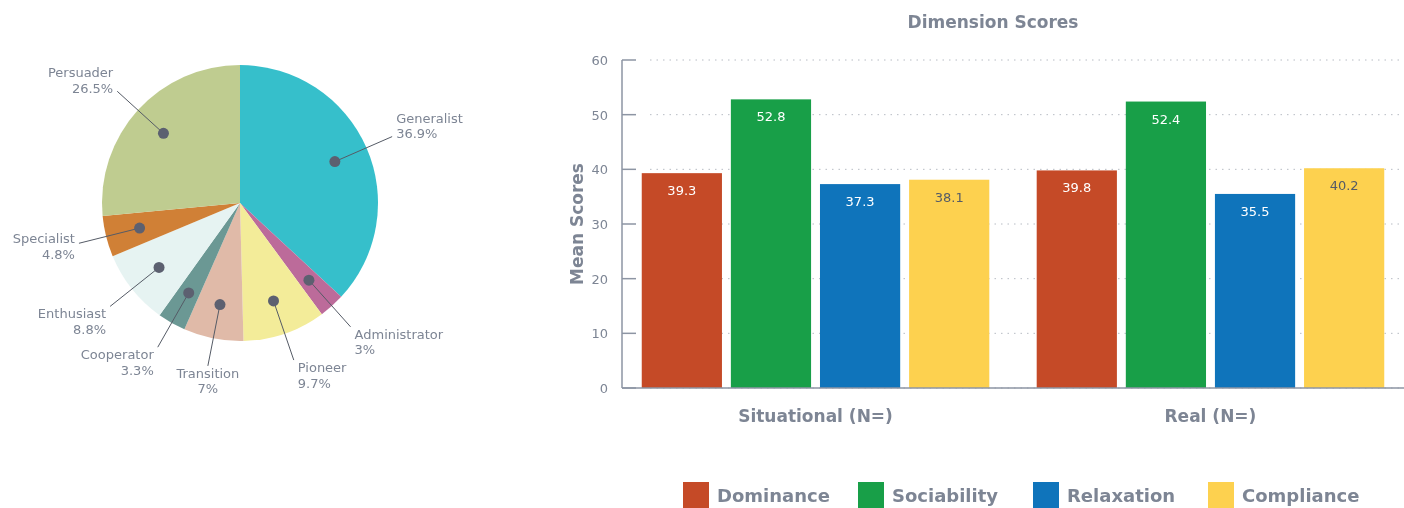 The image size is (1404, 508). Describe the element at coordinates (599, 334) in the screenshot. I see `y-tick-label: 10` at that location.